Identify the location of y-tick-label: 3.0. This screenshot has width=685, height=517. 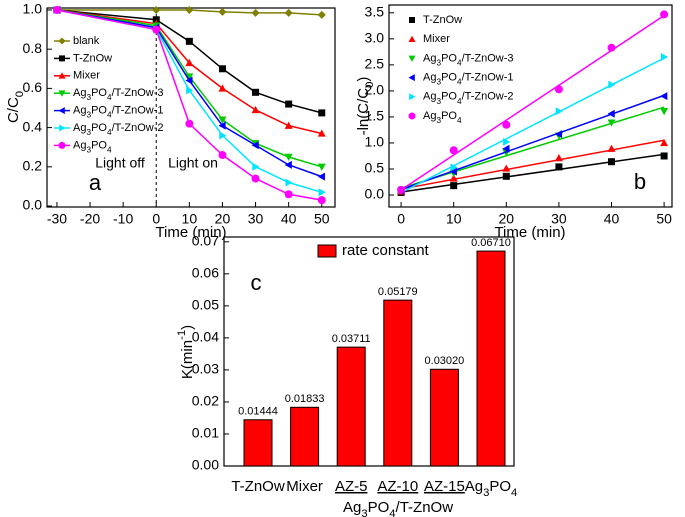
(375, 38).